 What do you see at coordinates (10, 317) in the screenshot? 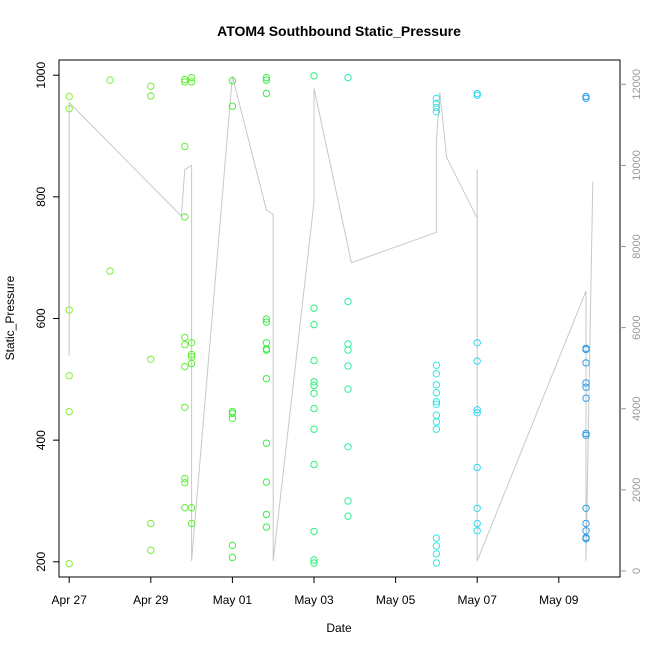
I see `y-axis-label: Static_Pressure` at bounding box center [10, 317].